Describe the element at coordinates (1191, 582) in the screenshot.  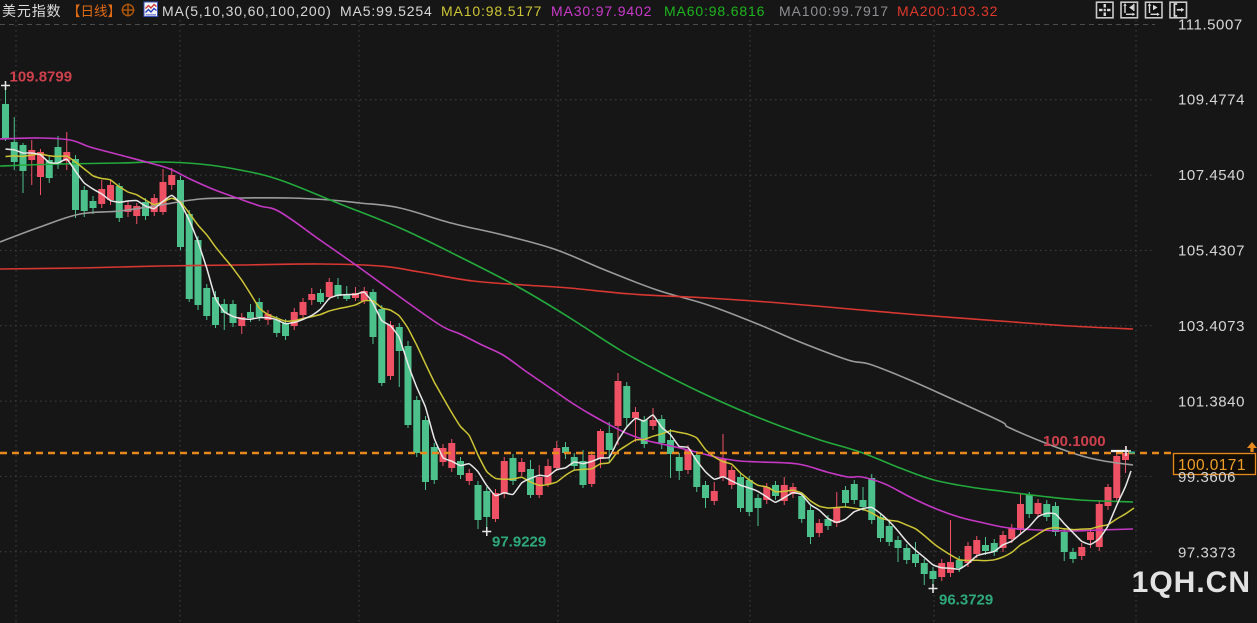
I see `svg-text: 1QH.CN` at that location.